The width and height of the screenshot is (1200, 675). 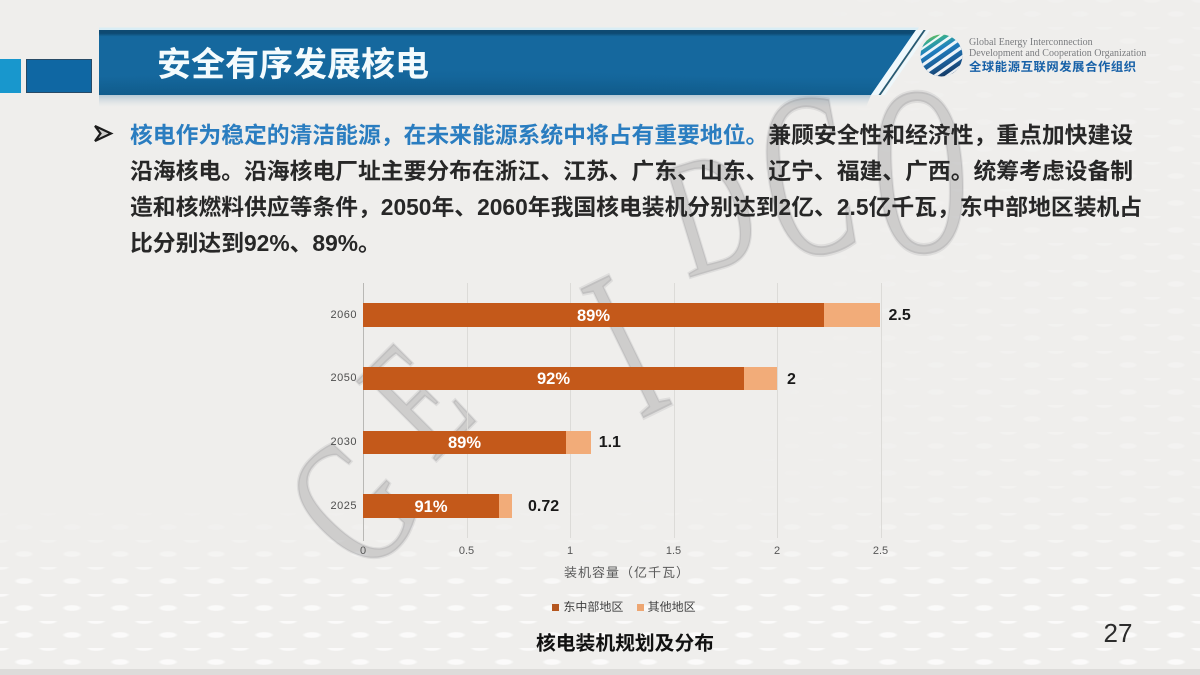 I want to click on svg-text: O, so click(x=920, y=171).